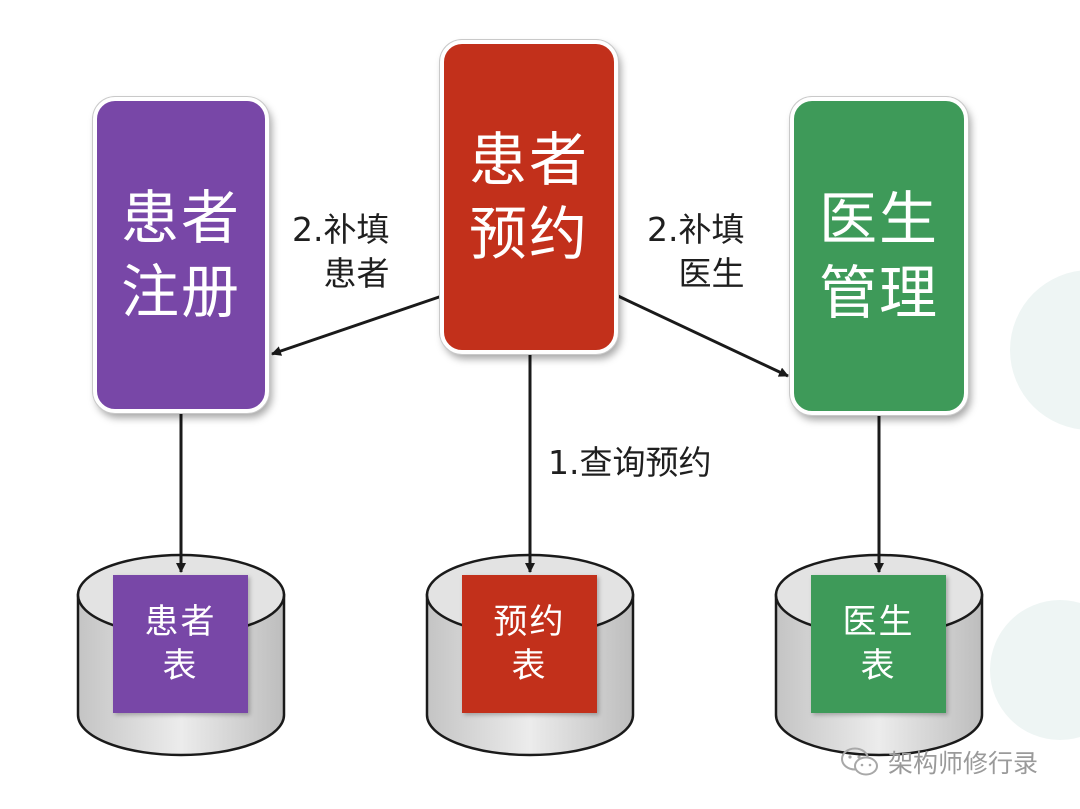  Describe the element at coordinates (529, 622) in the screenshot. I see `table-booking-label-line1: 预约` at that location.